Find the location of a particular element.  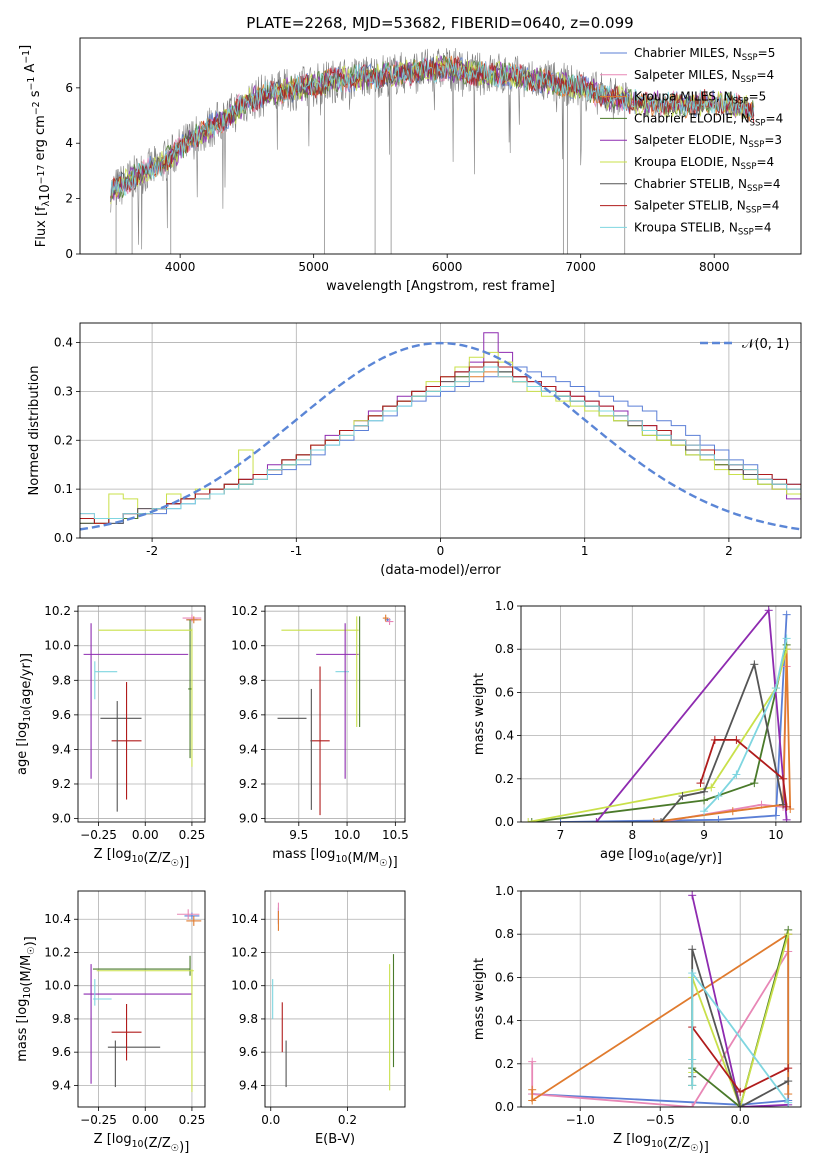

label-part: (age/yr)] is located at coordinates (26, 681).